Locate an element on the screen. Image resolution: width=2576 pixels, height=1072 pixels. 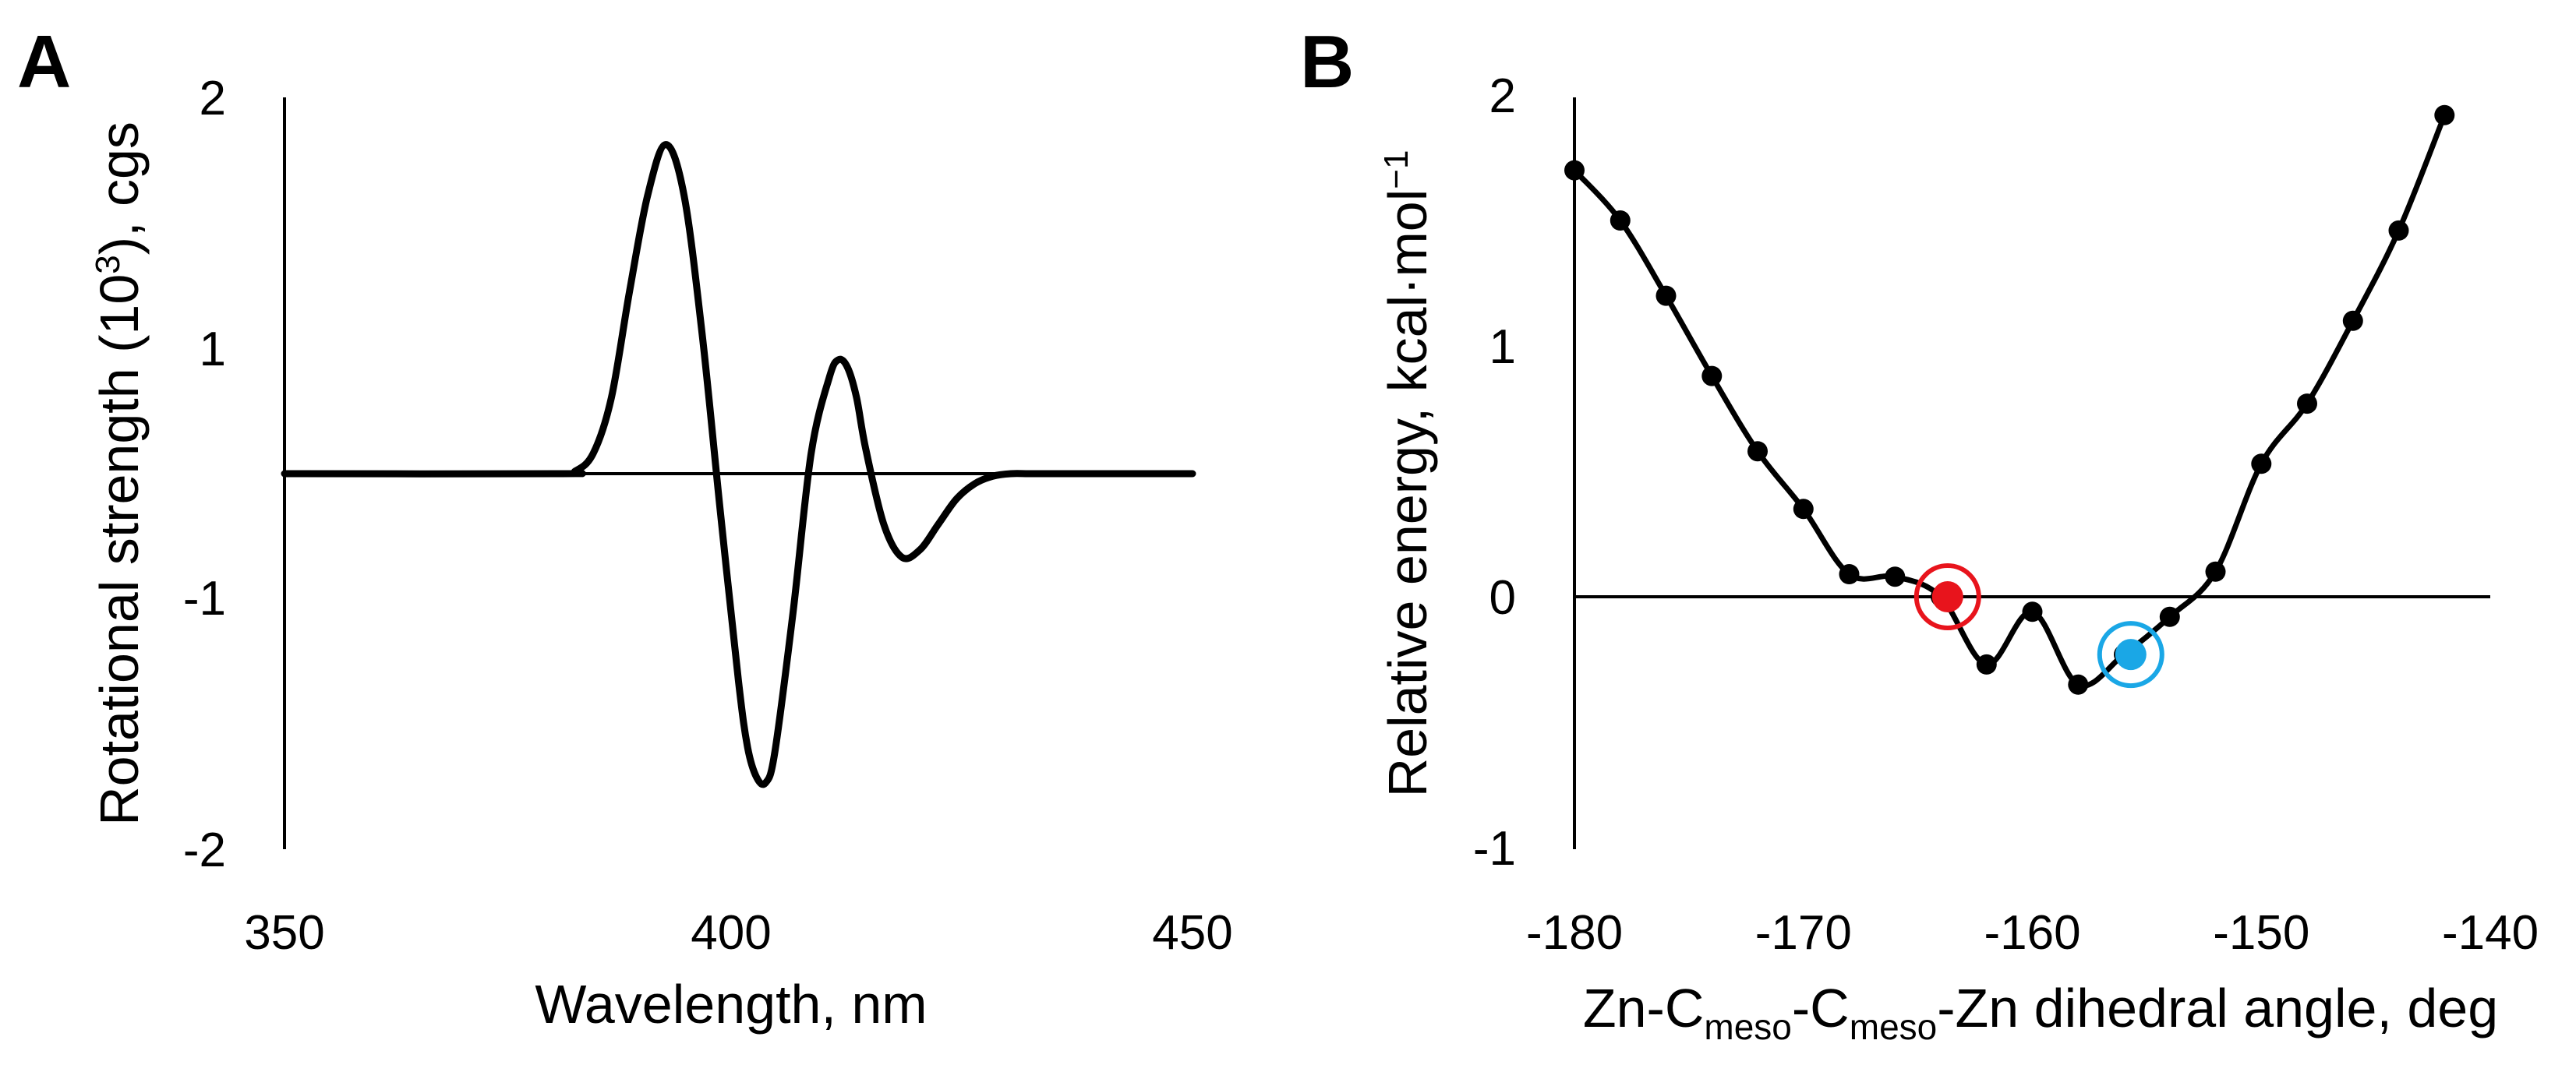
panel-a-y-tick-label: -1 is located at coordinates (204, 599).